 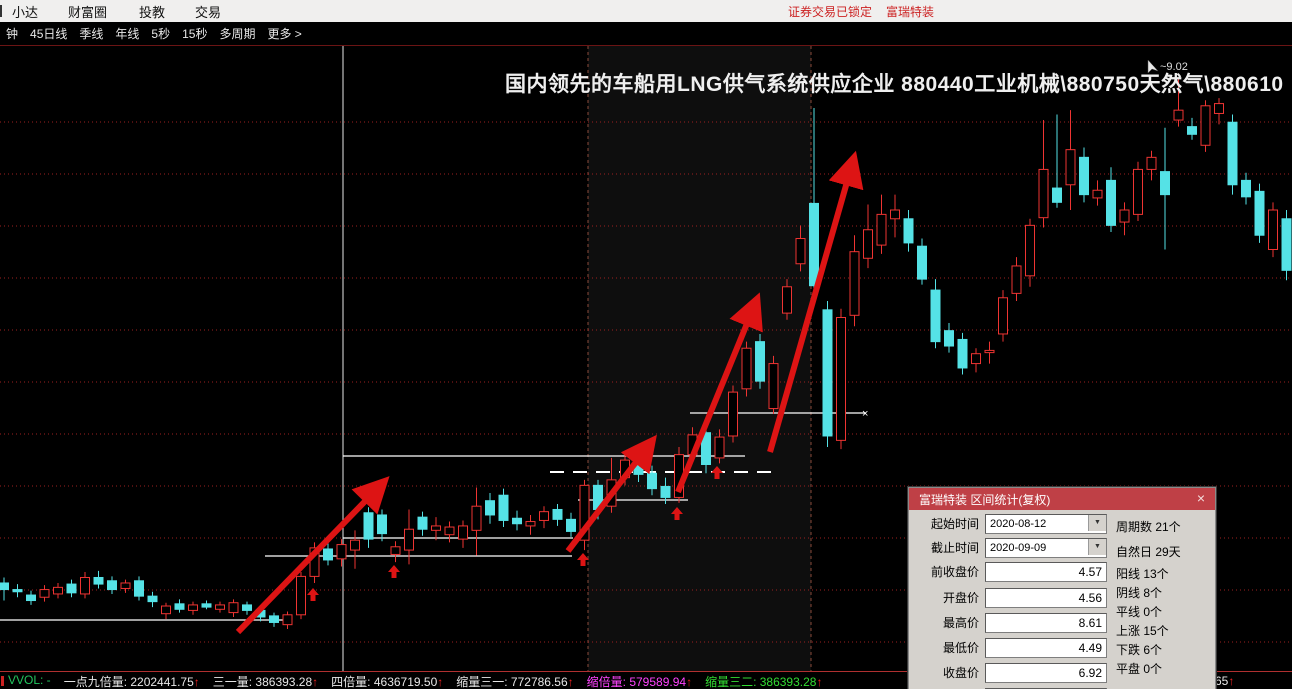 I want to click on value-input-field: 4.56, so click(x=1046, y=598).